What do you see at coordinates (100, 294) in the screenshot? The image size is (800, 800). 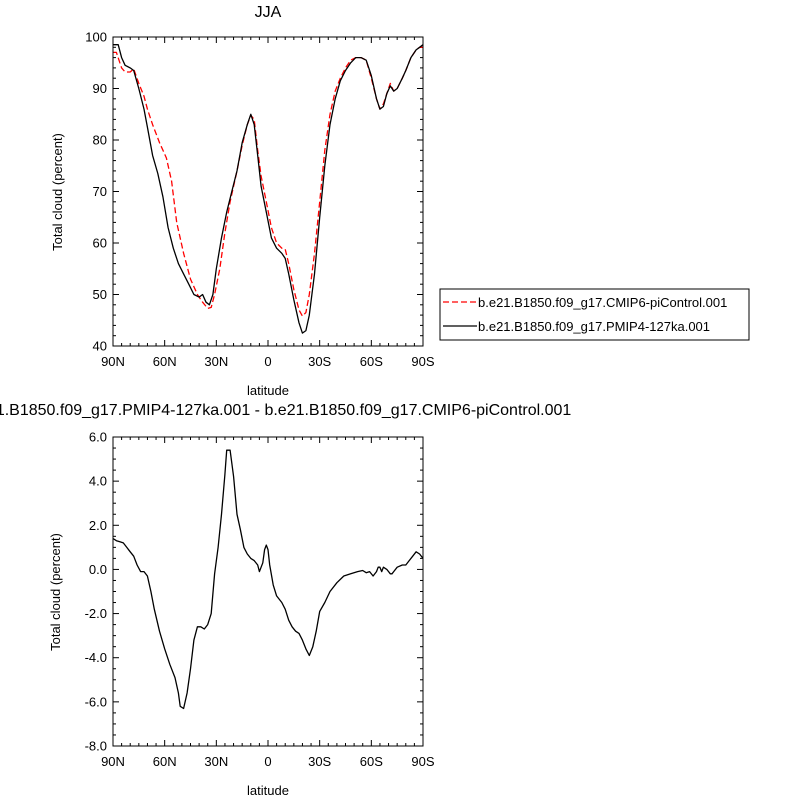 I see `top-y-tick-label: 50` at bounding box center [100, 294].